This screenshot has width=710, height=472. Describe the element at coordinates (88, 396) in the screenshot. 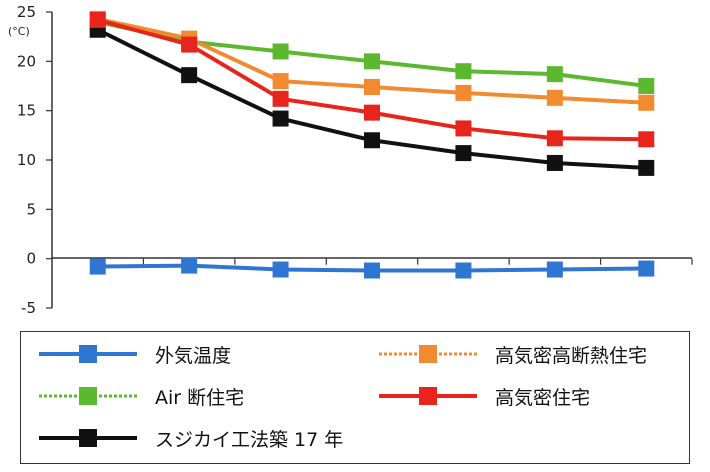

I see `legend-swatch-air-insulated-house` at that location.